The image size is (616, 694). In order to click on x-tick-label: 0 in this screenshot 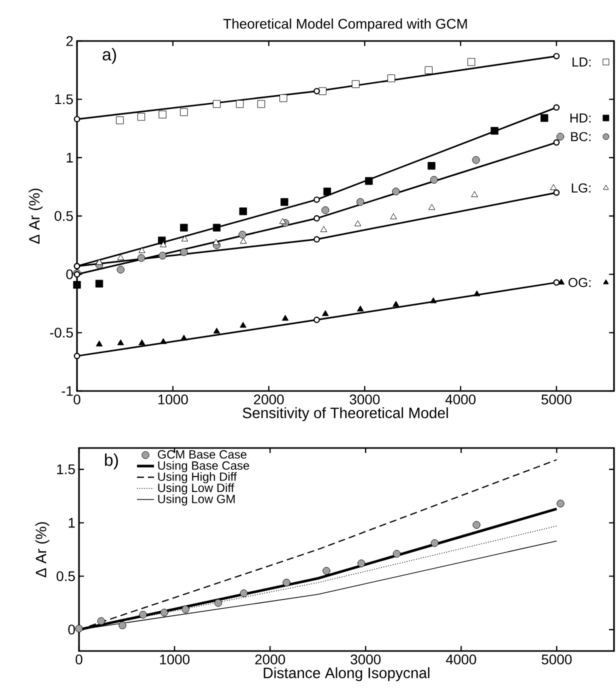, I will do `click(79, 659)`.